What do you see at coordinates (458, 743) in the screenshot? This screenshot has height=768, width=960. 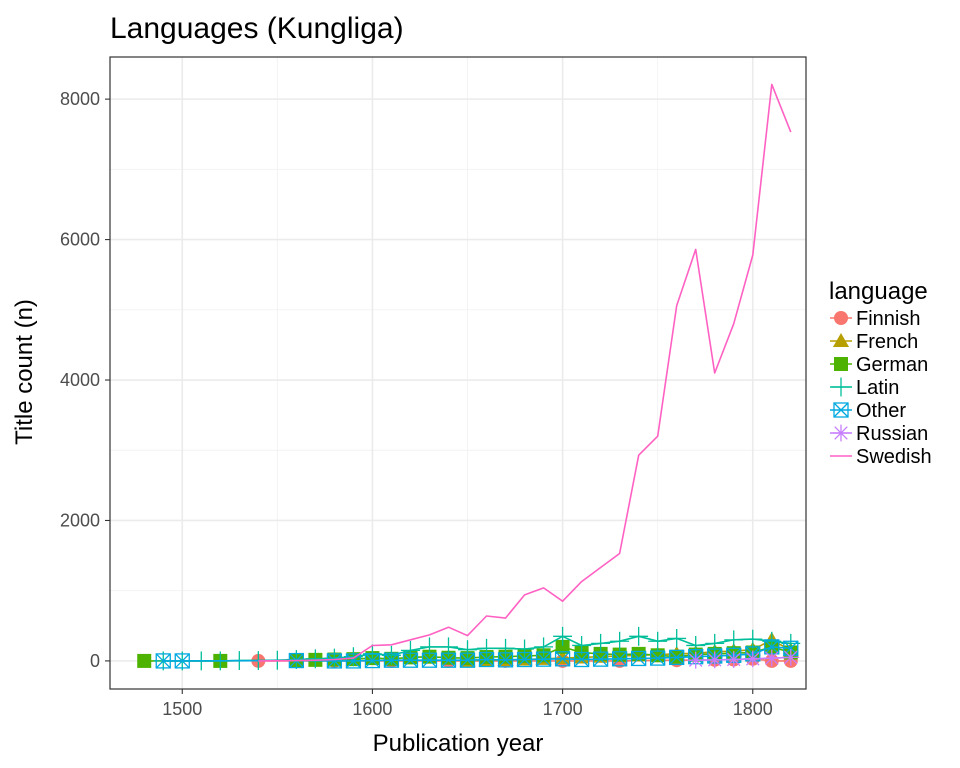 I see `x-axis-title: Publication year` at bounding box center [458, 743].